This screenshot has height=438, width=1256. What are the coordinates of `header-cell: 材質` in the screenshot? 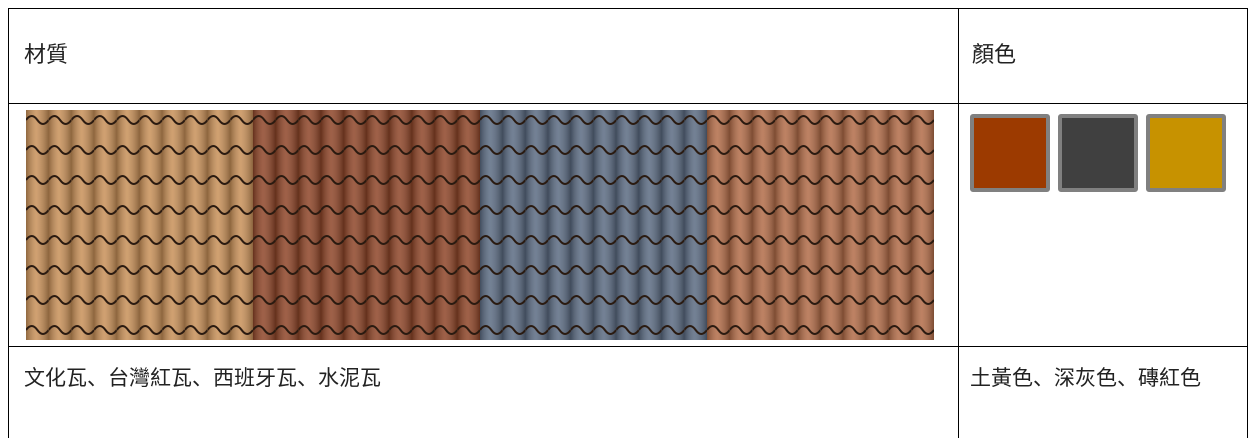 It's located at (46, 55).